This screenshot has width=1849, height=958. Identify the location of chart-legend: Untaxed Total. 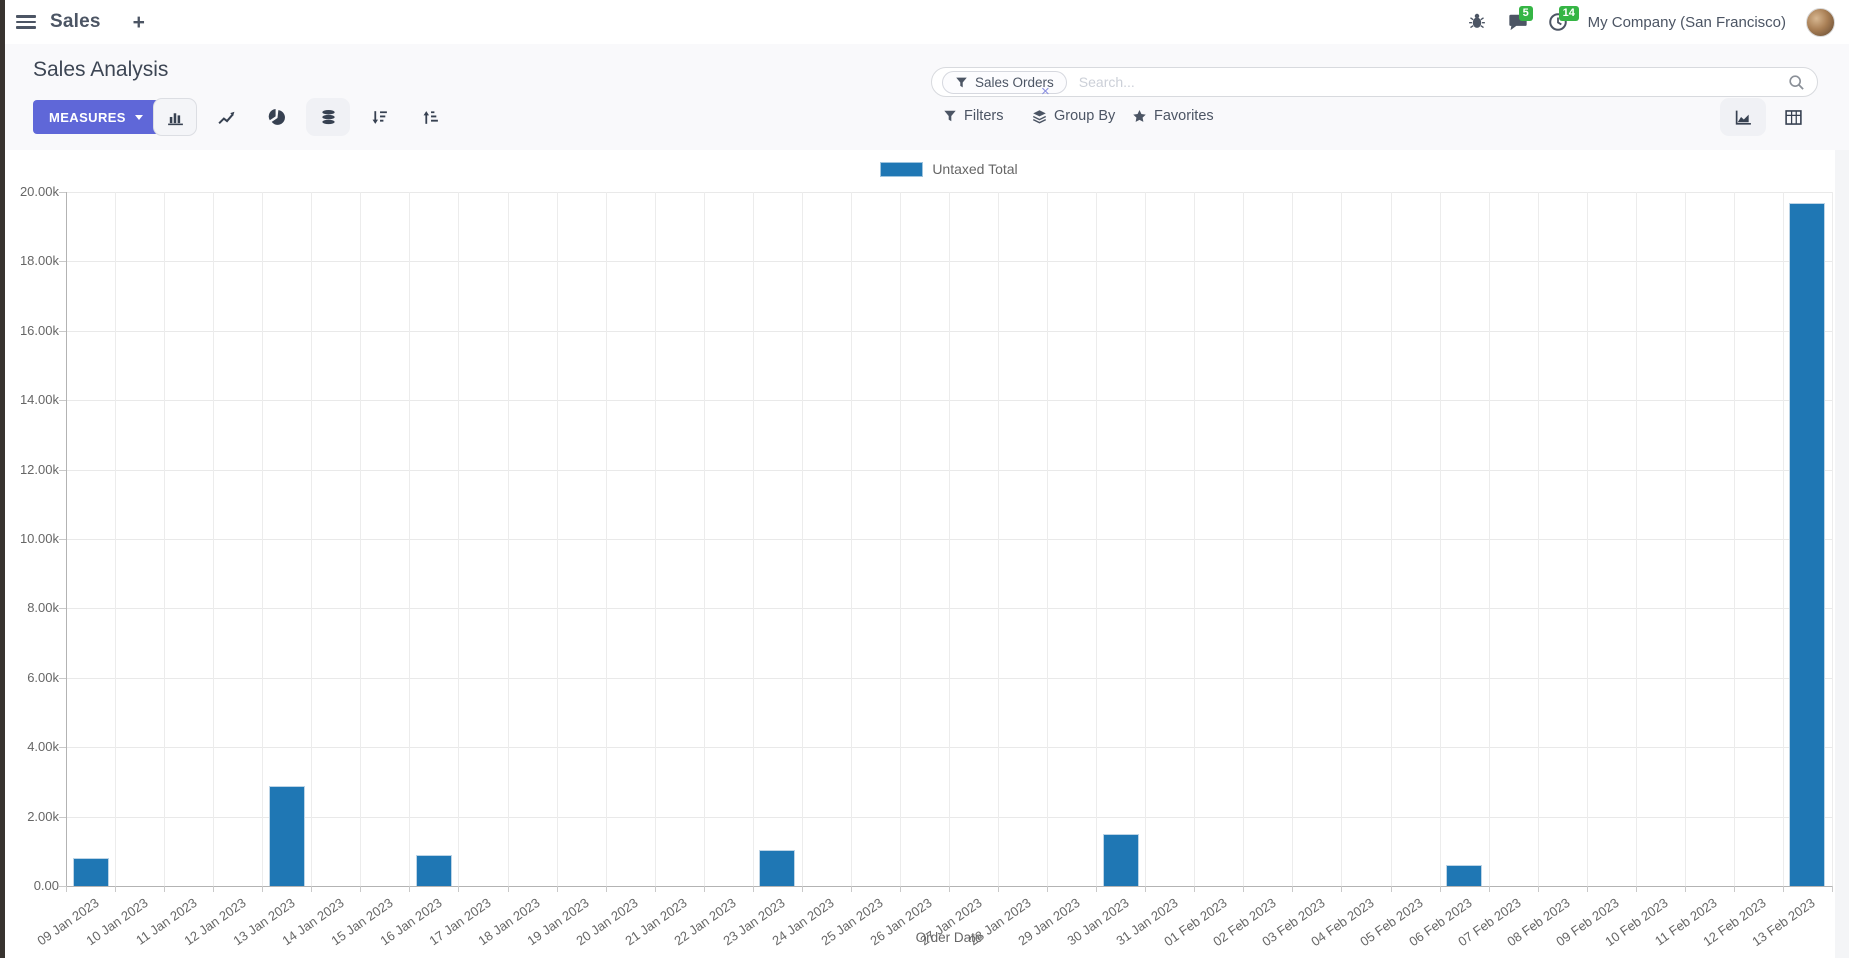
(949, 169).